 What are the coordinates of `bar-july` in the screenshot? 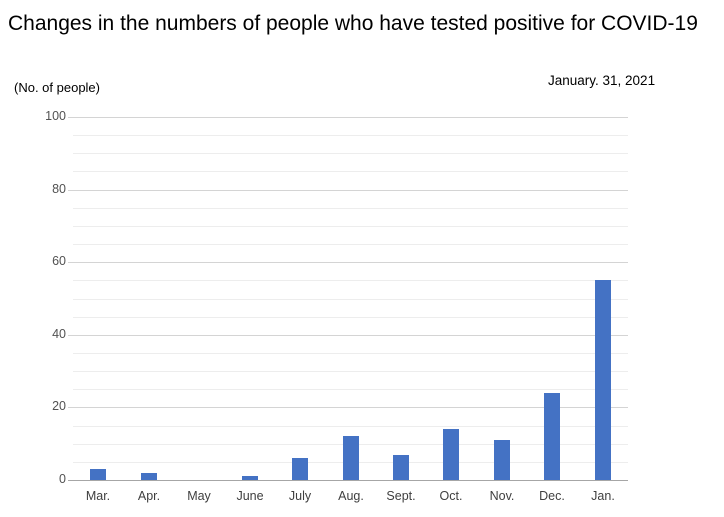 It's located at (300, 469).